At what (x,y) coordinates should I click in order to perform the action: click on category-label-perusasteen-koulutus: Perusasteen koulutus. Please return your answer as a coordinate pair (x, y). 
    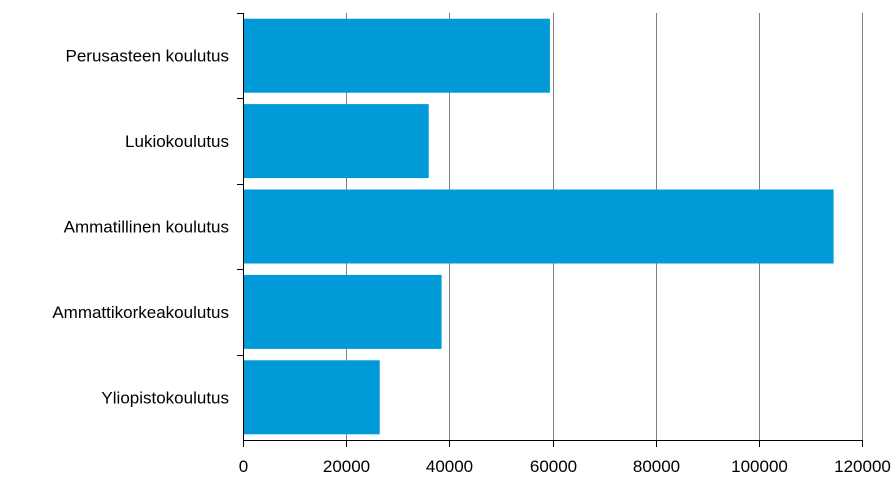
    Looking at the image, I should click on (148, 56).